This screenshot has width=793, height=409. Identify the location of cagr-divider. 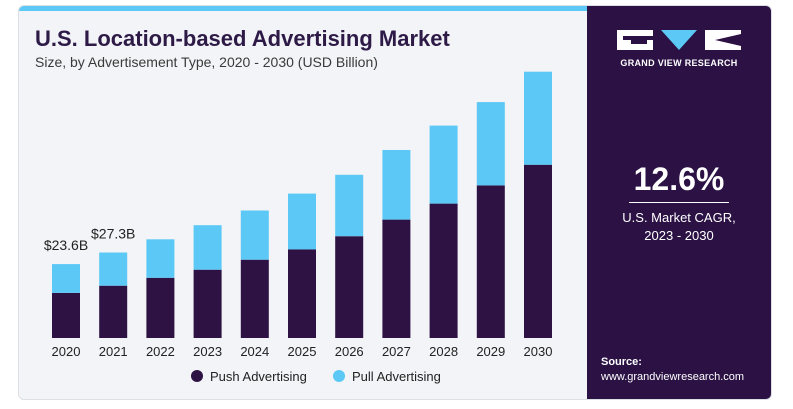
(679, 202).